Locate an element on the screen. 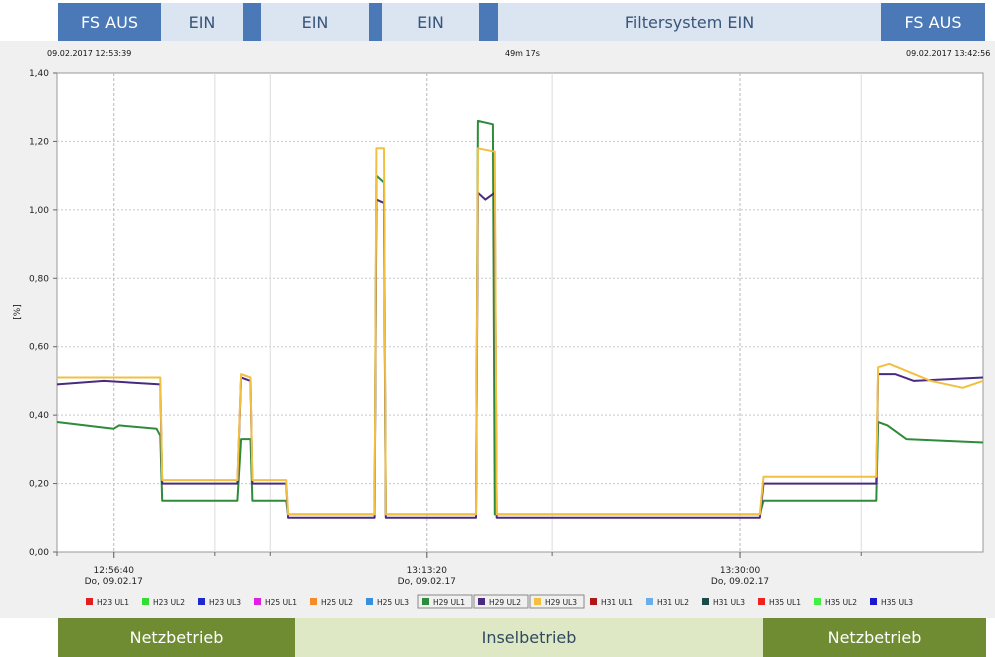 The image size is (995, 657). legend-label: H25 UL3 is located at coordinates (393, 602).